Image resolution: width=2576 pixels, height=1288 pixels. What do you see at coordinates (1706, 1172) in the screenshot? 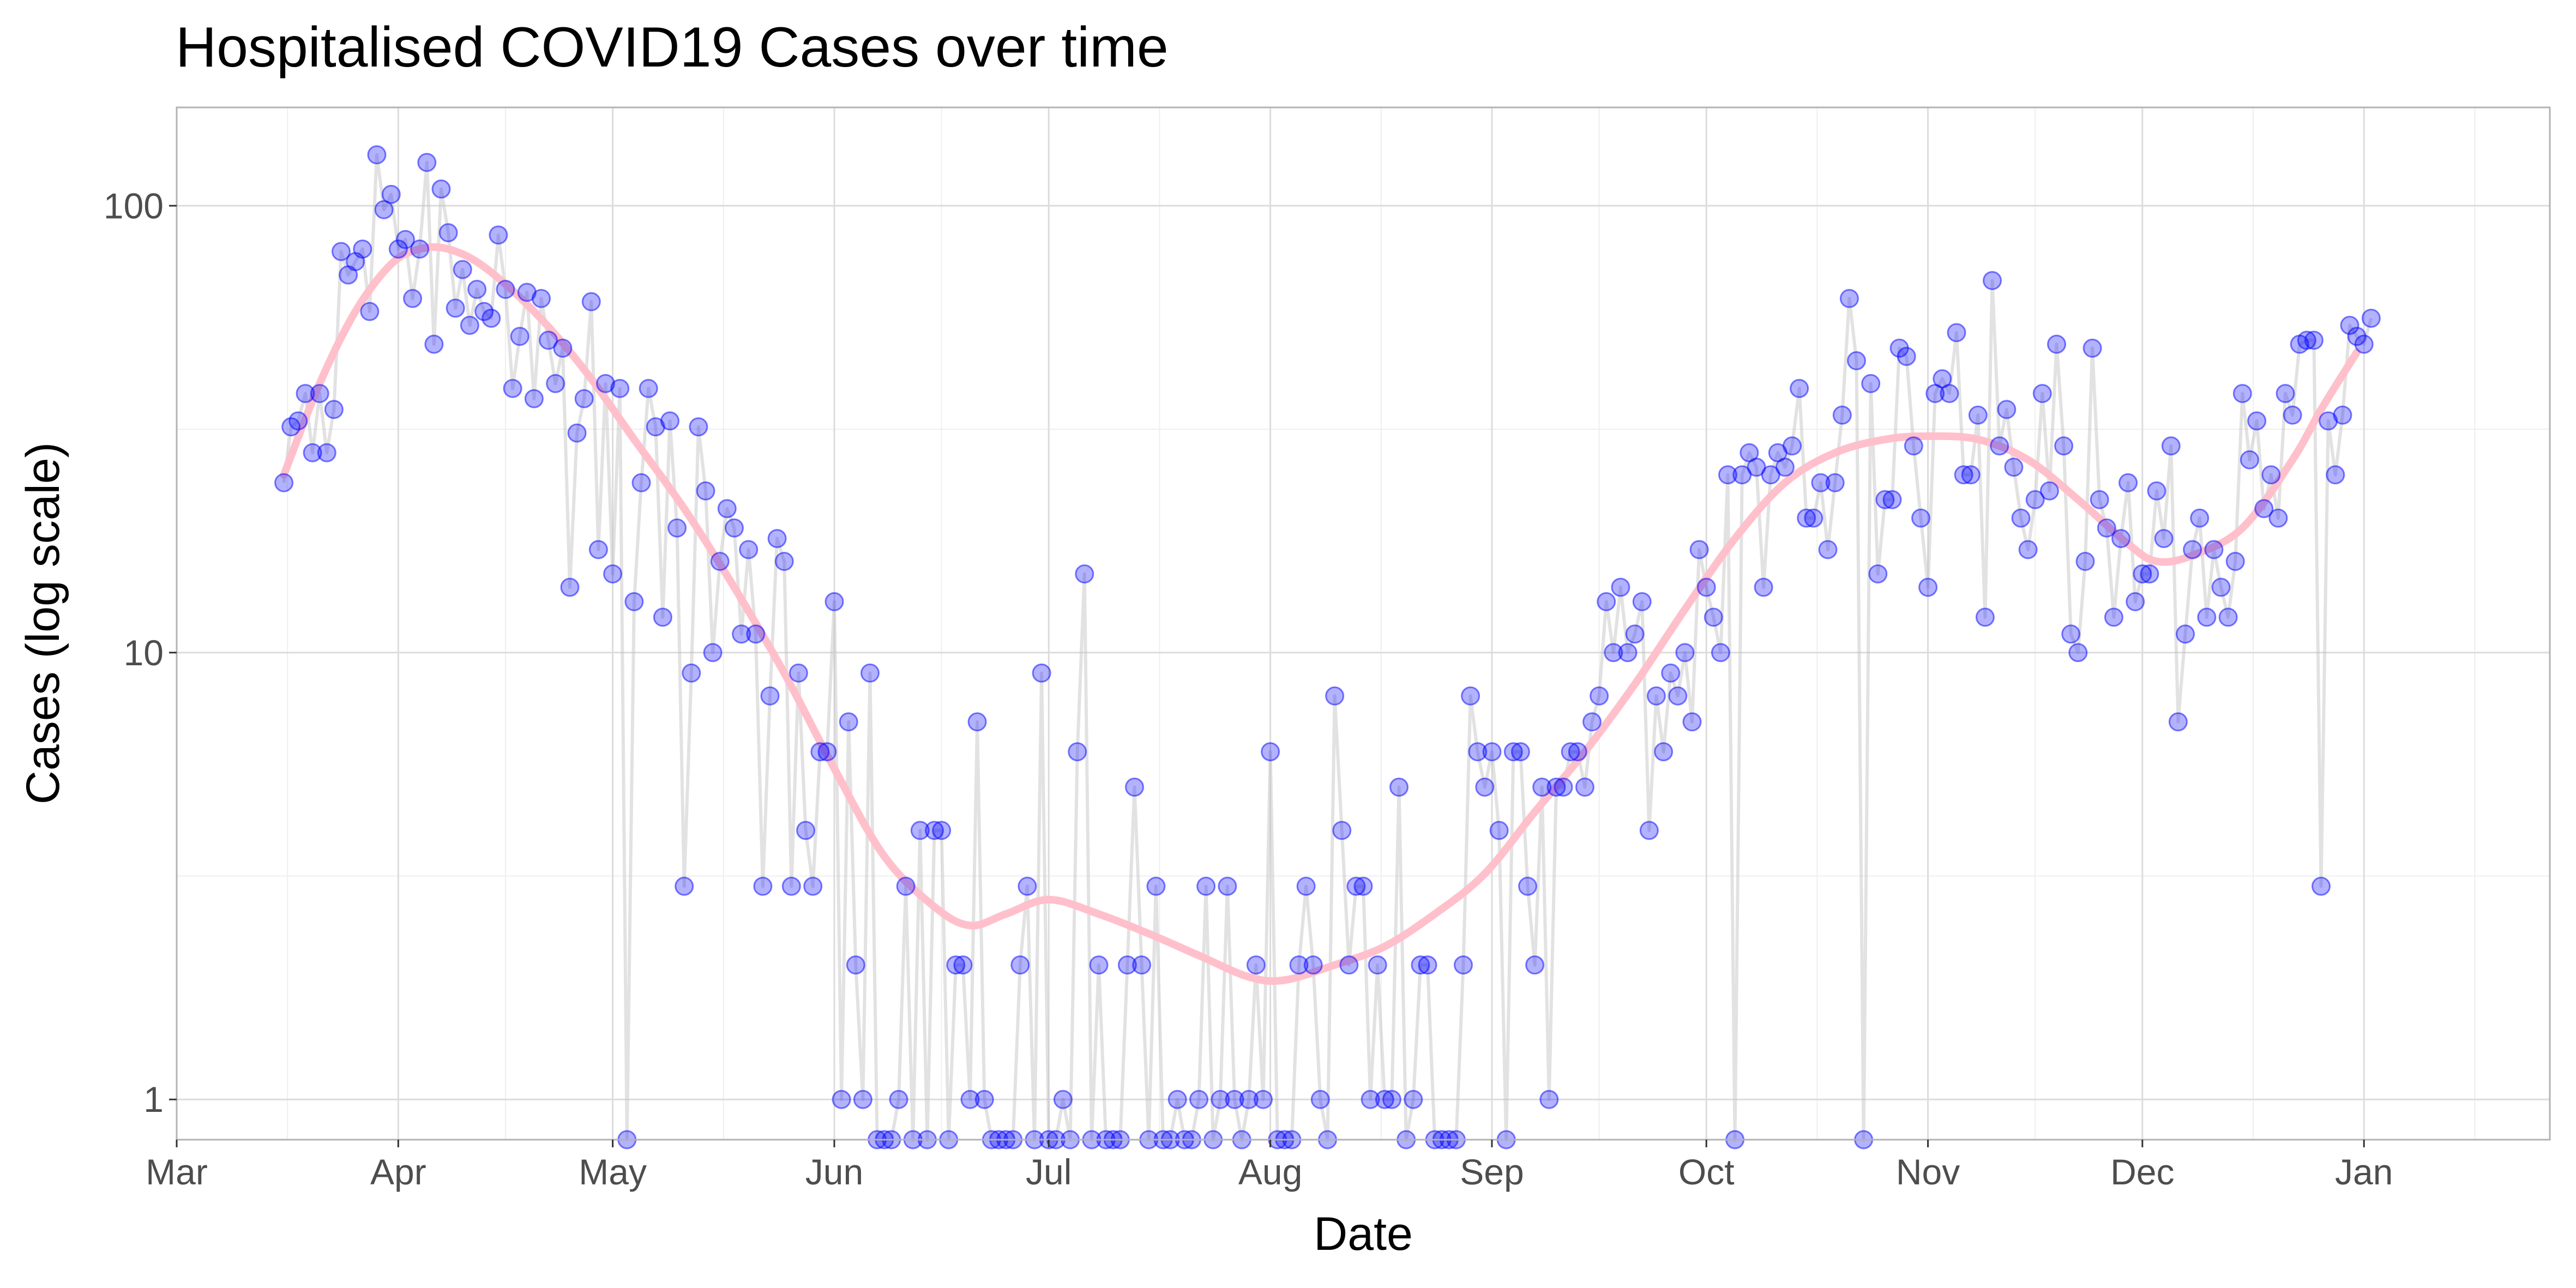
I see `x-tick-label: Oct` at bounding box center [1706, 1172].